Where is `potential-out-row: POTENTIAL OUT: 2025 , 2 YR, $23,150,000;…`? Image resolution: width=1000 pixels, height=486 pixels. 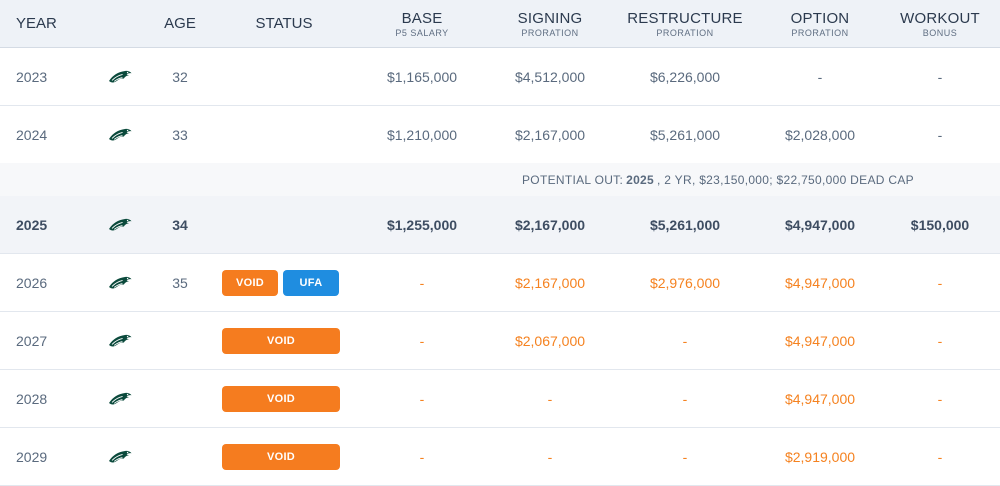
potential-out-row: POTENTIAL OUT: 2025 , 2 YR, $23,150,000;… is located at coordinates (500, 180).